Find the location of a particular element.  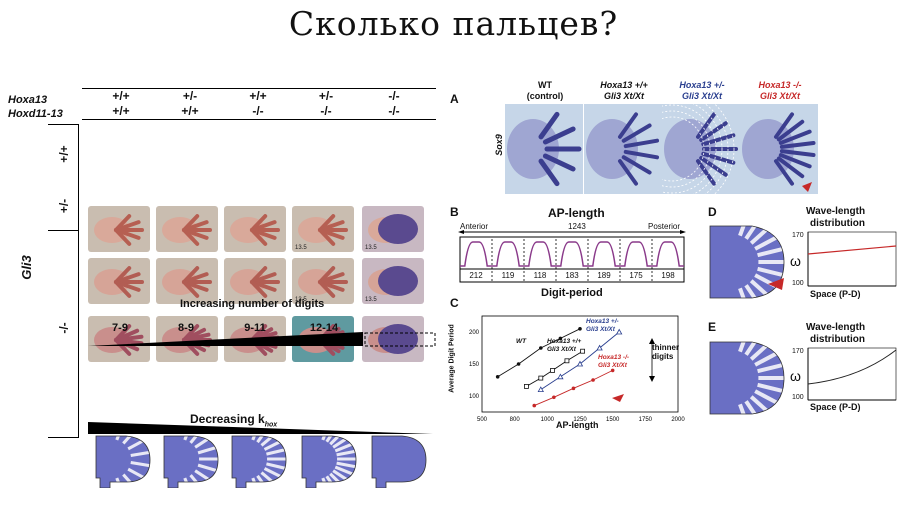

y-tick-label: 150 is located at coordinates (474, 365).